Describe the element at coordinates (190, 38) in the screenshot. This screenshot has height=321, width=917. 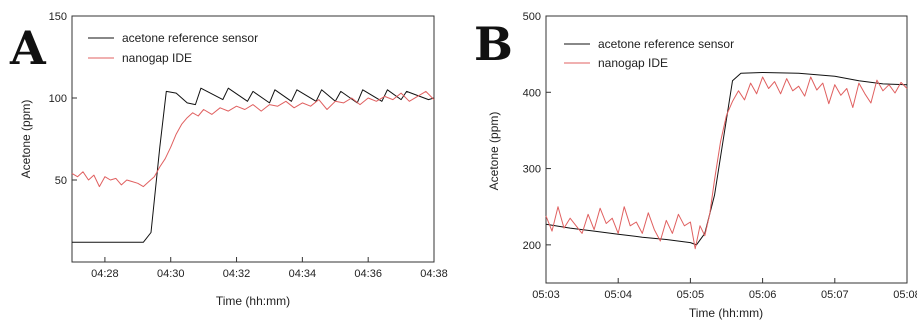
I see `panel-a-legend-label-reference: acetone reference sensor` at that location.